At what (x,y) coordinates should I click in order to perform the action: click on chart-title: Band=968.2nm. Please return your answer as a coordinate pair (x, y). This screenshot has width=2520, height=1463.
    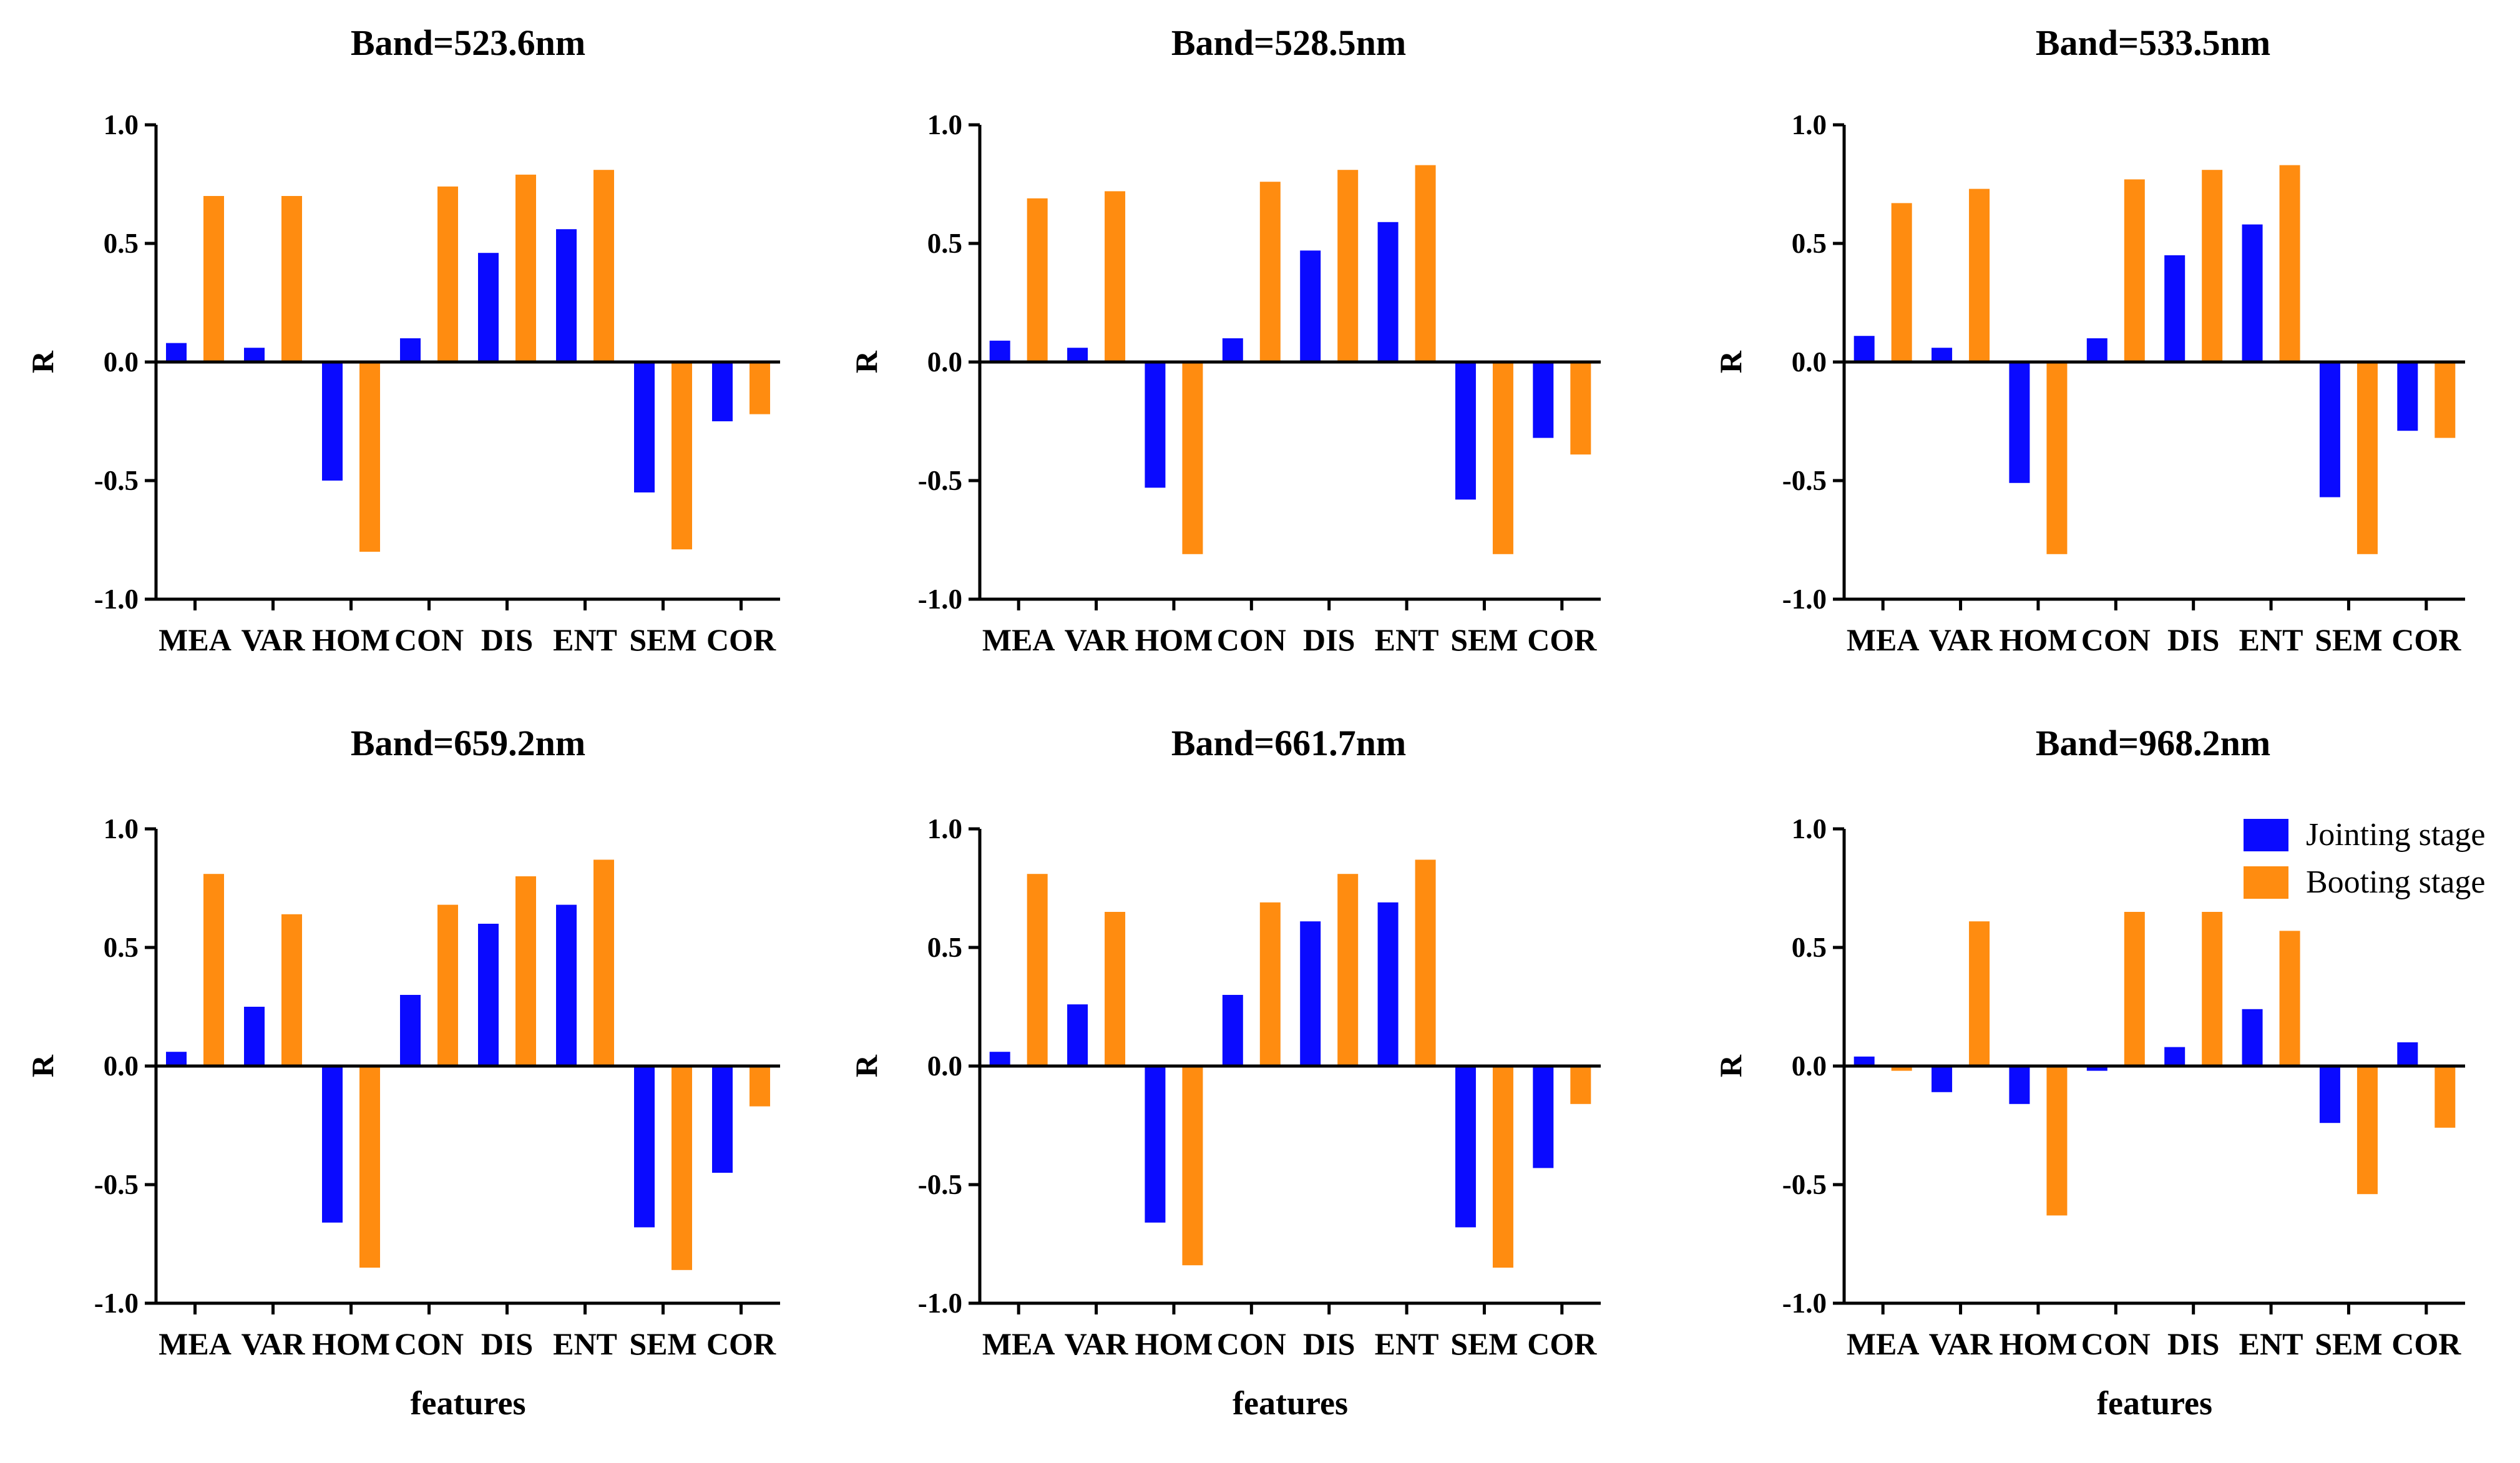
    Looking at the image, I should click on (2153, 743).